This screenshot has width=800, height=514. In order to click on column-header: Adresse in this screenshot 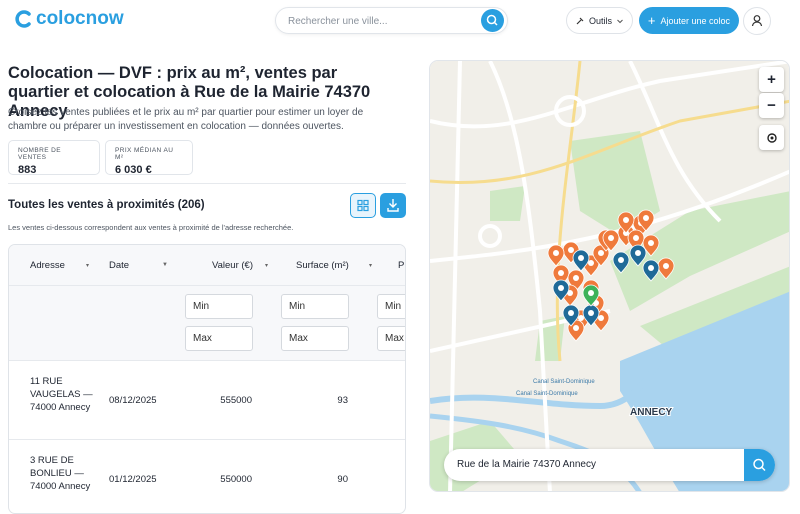, I will do `click(47, 265)`.